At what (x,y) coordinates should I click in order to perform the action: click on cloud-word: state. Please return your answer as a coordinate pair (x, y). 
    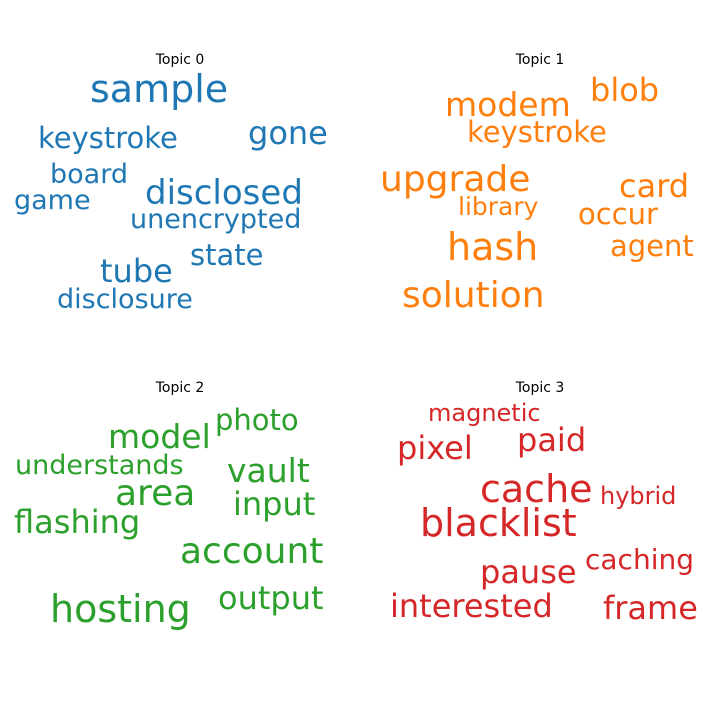
    Looking at the image, I should click on (227, 255).